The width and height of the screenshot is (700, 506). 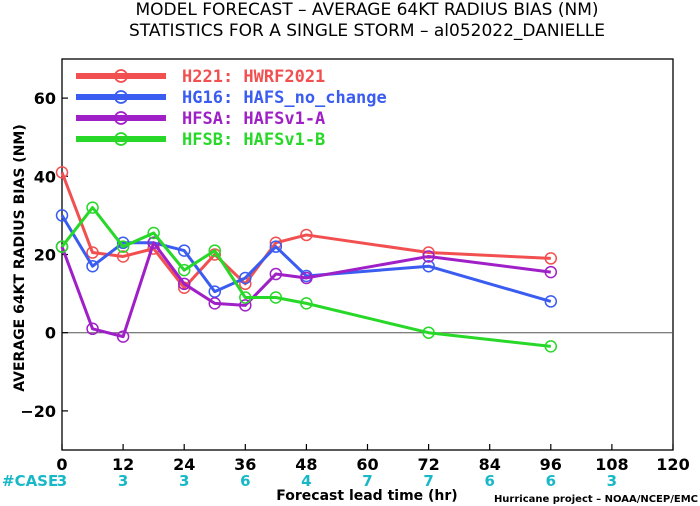 I want to click on x-tick-label: 120, so click(x=672, y=464).